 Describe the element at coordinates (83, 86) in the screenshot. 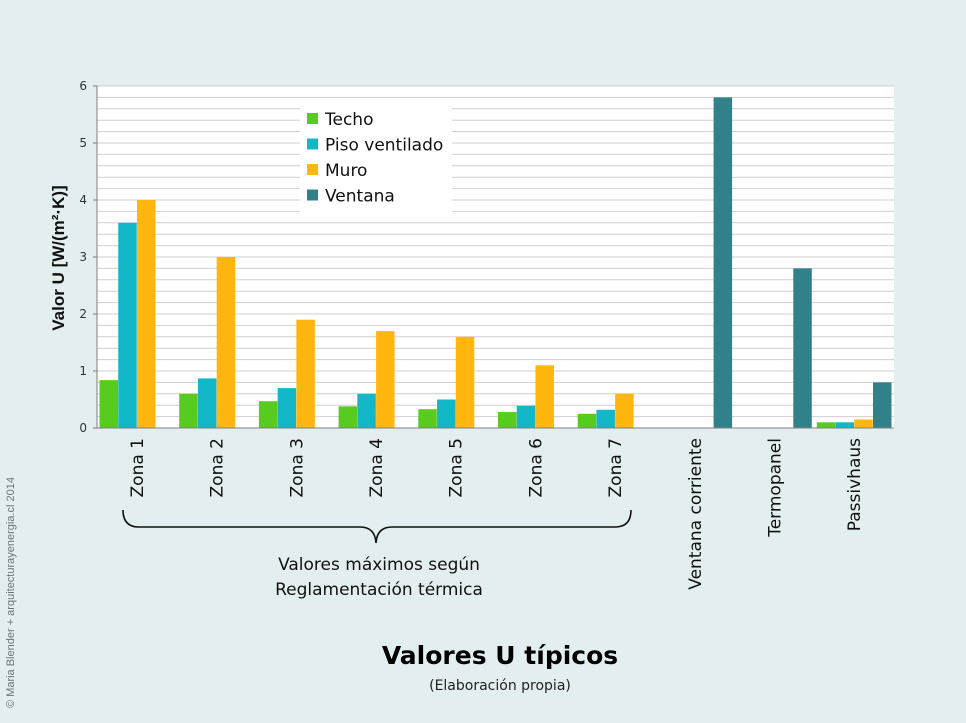

I see `y-tick-label: 6` at that location.